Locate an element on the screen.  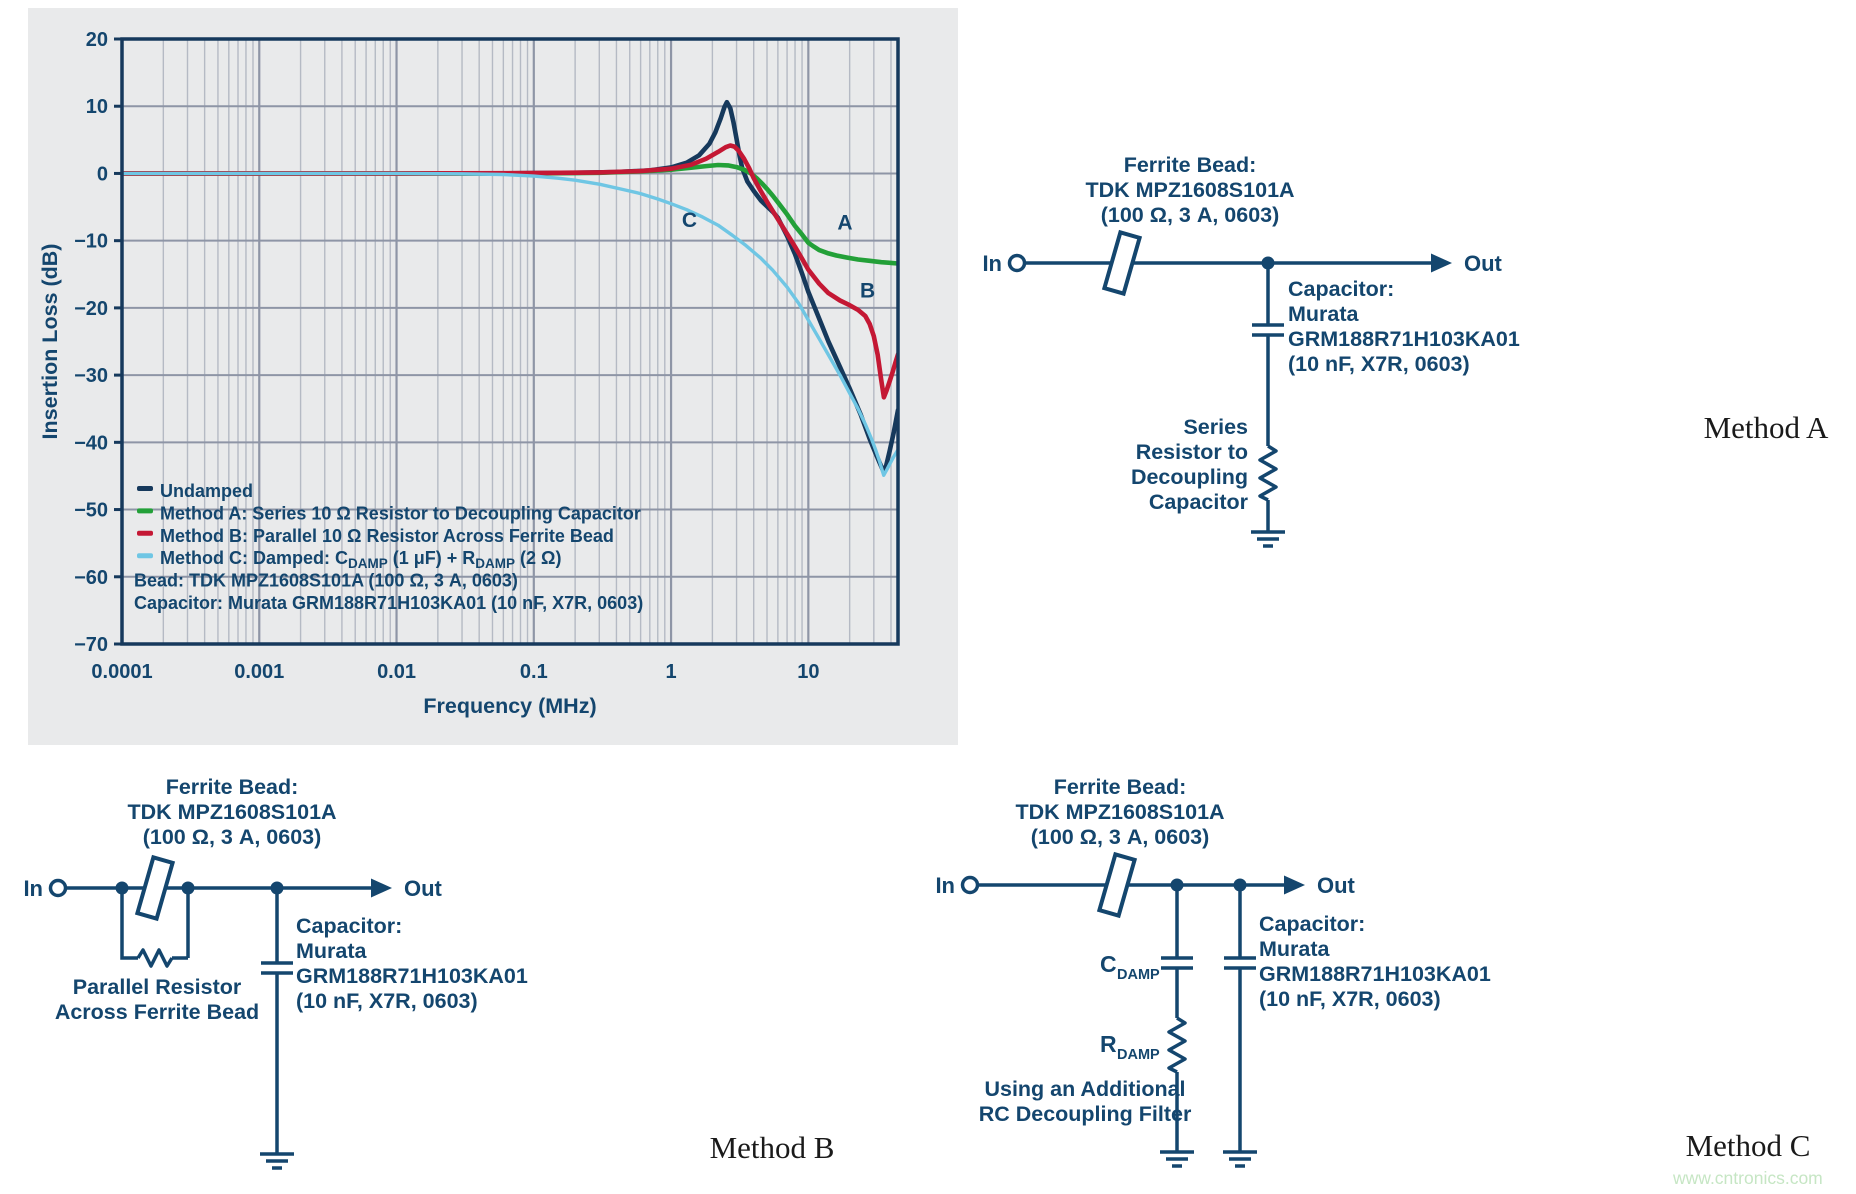
y-tick-label: 20 is located at coordinates (97, 40).